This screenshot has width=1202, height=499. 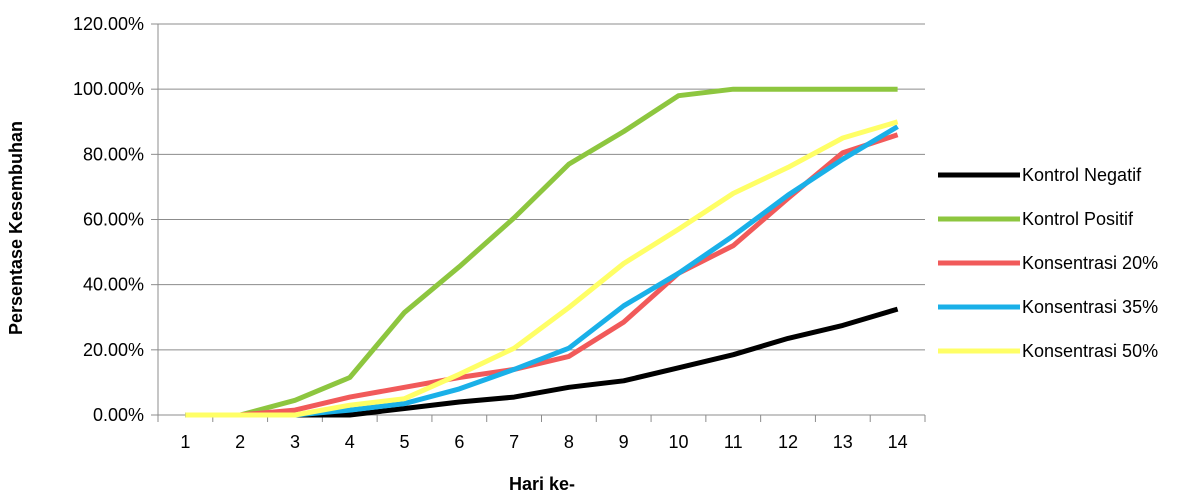 I want to click on x-tick-label: 4, so click(x=350, y=442).